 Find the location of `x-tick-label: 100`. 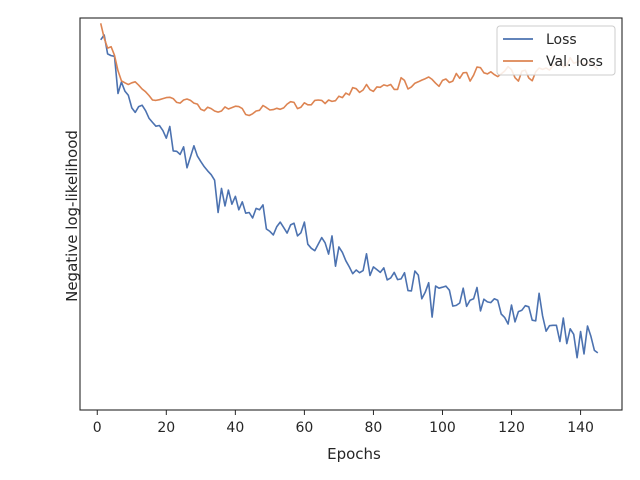

x-tick-label: 100 is located at coordinates (442, 428).